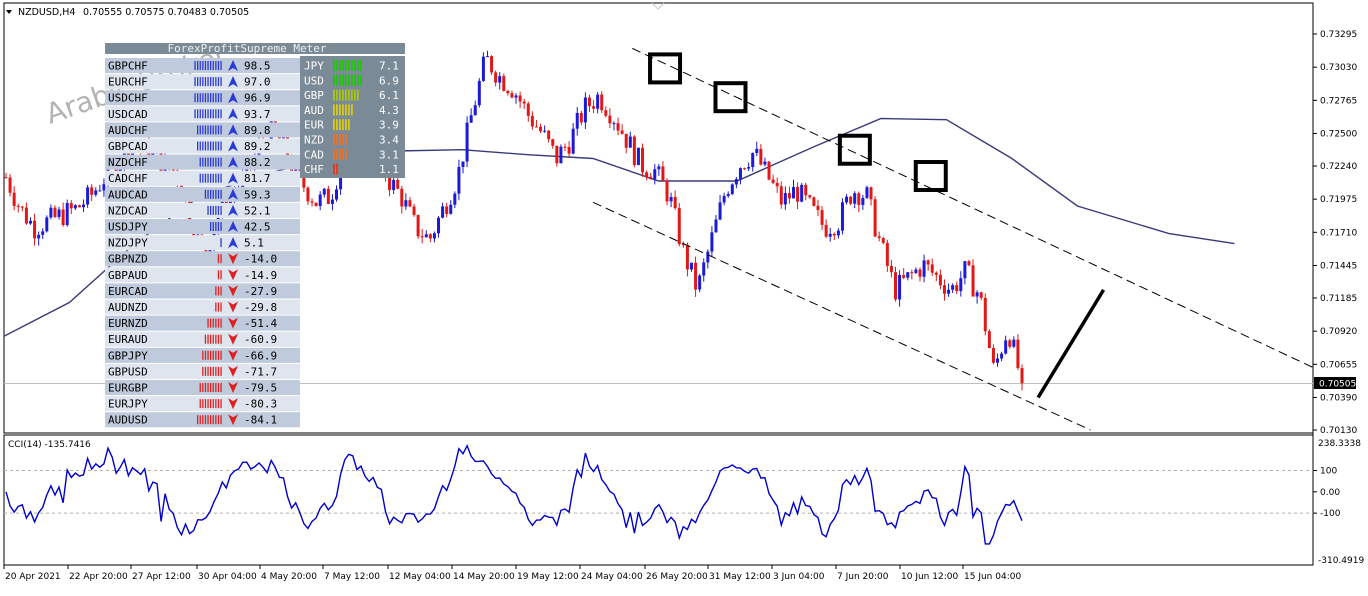  What do you see at coordinates (257, 178) in the screenshot?
I see `meter-pair-value: 81.7` at bounding box center [257, 178].